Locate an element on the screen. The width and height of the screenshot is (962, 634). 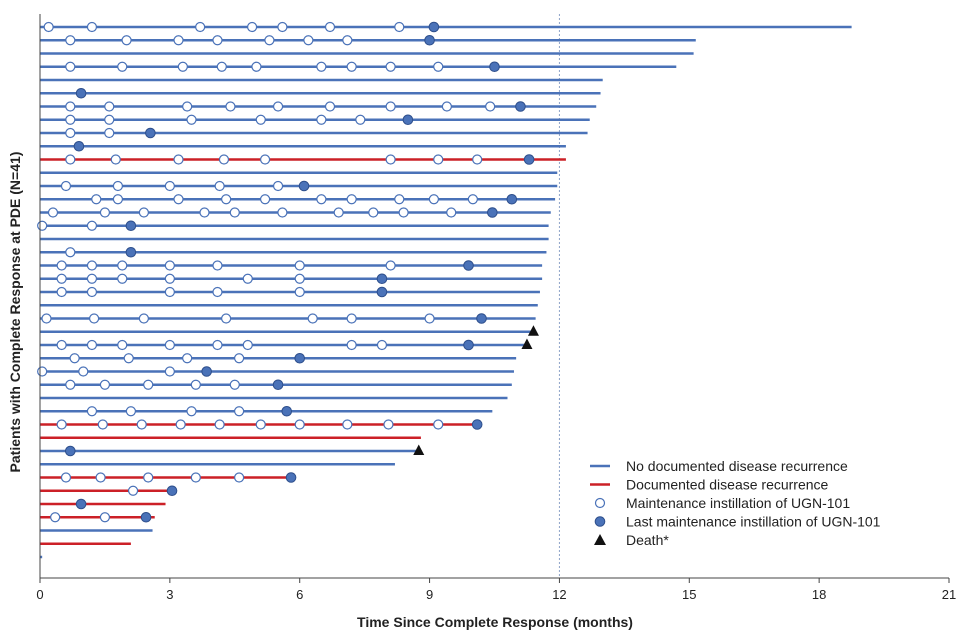
x-tick-label: 9 is located at coordinates (429, 594).